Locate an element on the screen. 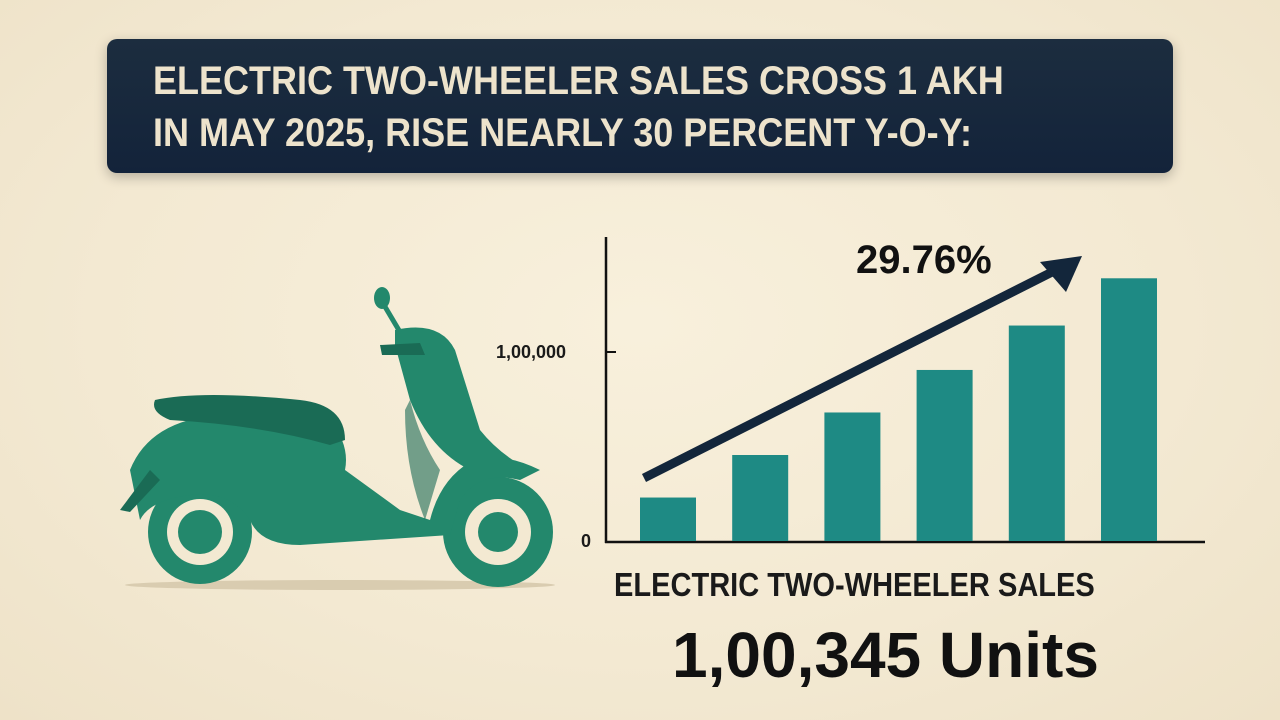 The image size is (1280, 720). scooter-icon is located at coordinates (337, 438).